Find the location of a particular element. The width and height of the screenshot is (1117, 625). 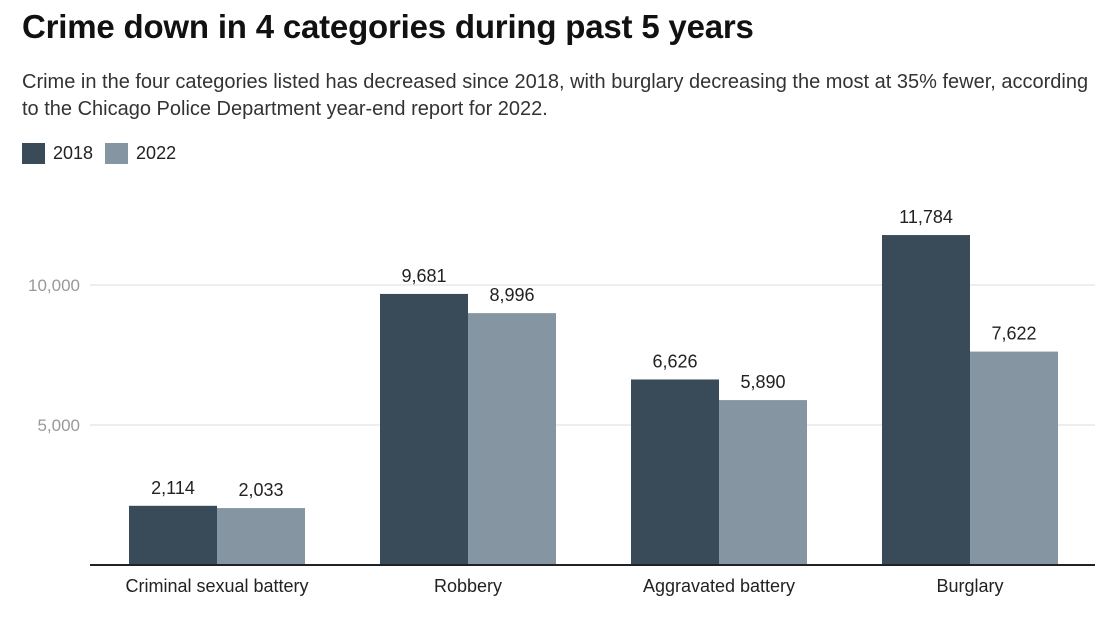

x-tick-label: Robbery is located at coordinates (468, 586).